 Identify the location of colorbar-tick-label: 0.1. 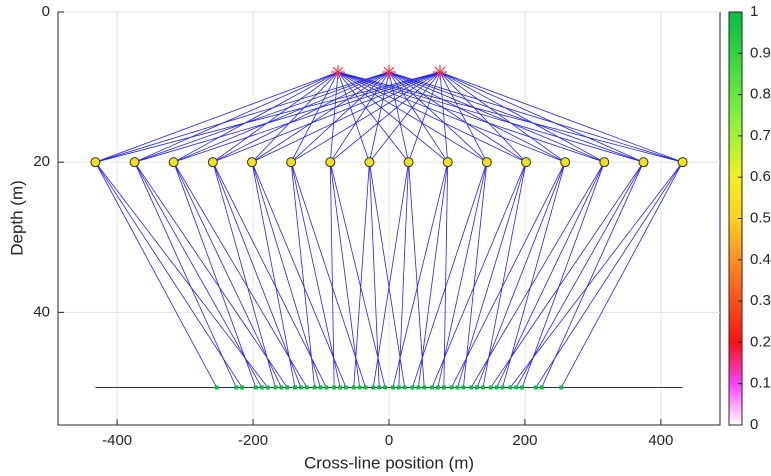
(760, 383).